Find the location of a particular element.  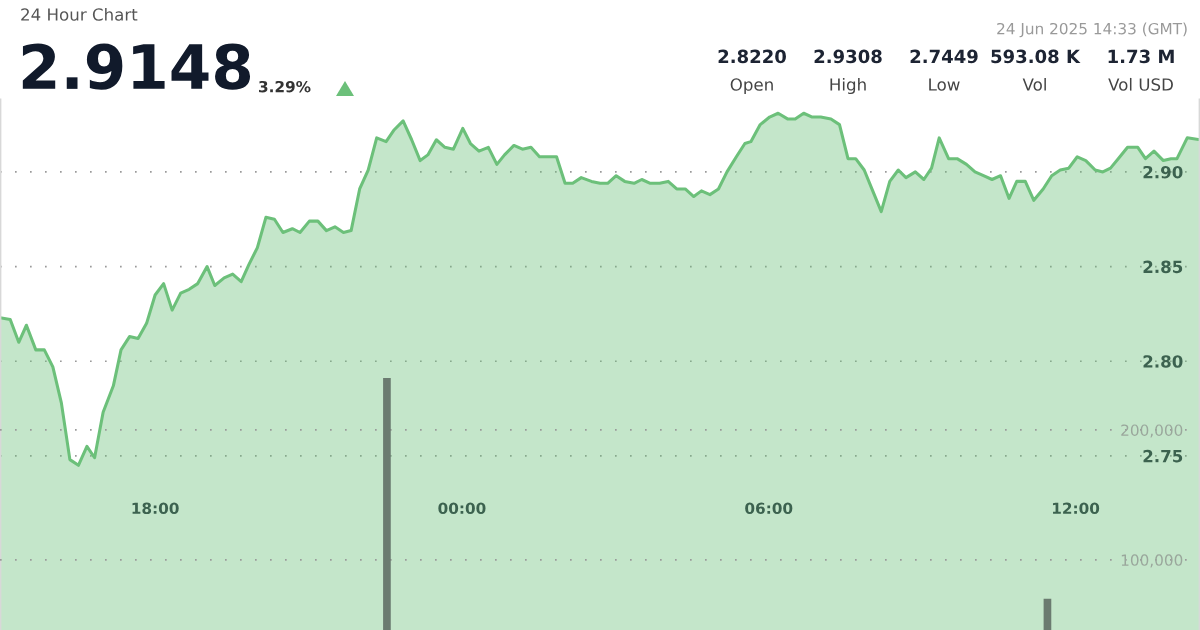

y2-tick-label: 200,000 is located at coordinates (1152, 431).